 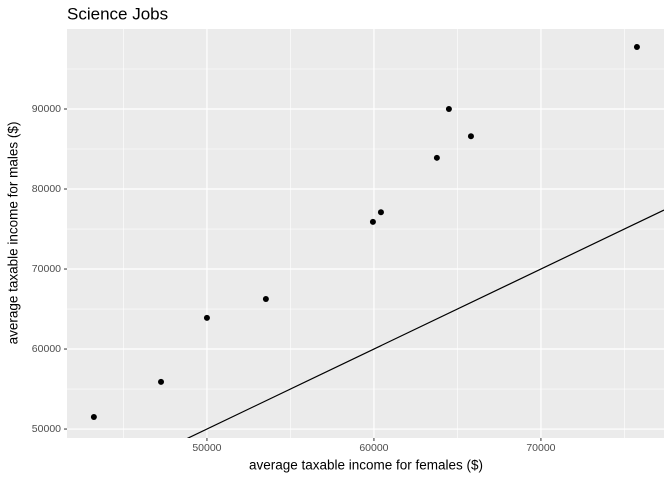 I want to click on x-tick-label: 50000, so click(x=206, y=448).